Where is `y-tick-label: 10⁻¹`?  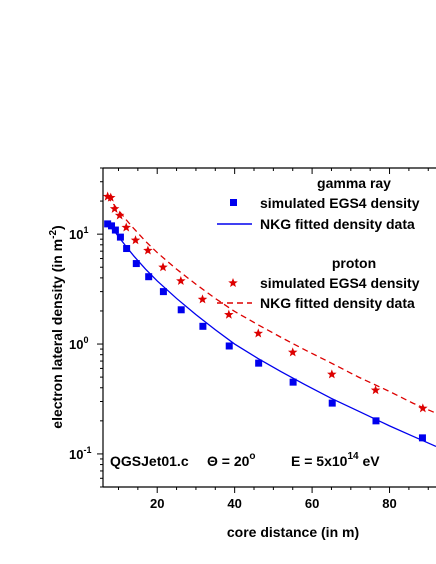 y-tick-label: 10⁻¹ is located at coordinates (80, 453).